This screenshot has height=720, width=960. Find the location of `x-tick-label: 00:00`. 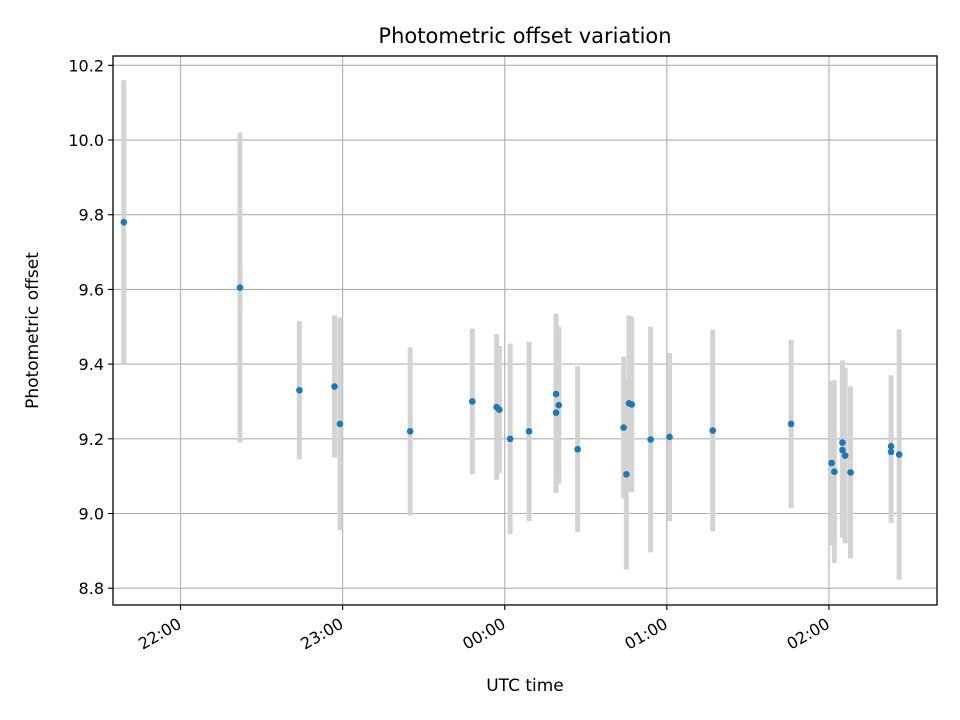

x-tick-label: 00:00 is located at coordinates (483, 634).